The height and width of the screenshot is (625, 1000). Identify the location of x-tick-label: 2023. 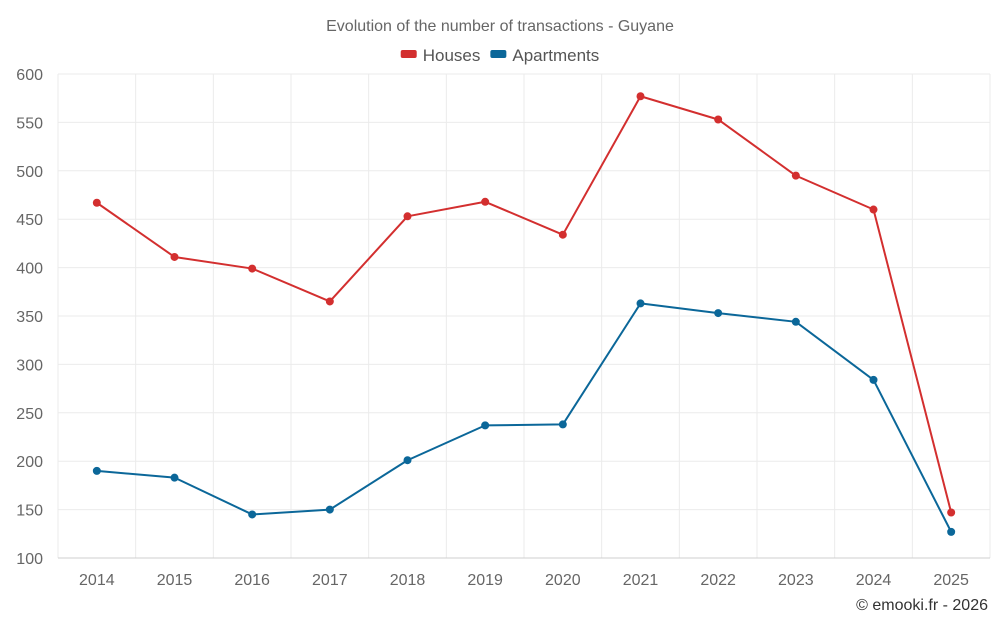
(796, 580).